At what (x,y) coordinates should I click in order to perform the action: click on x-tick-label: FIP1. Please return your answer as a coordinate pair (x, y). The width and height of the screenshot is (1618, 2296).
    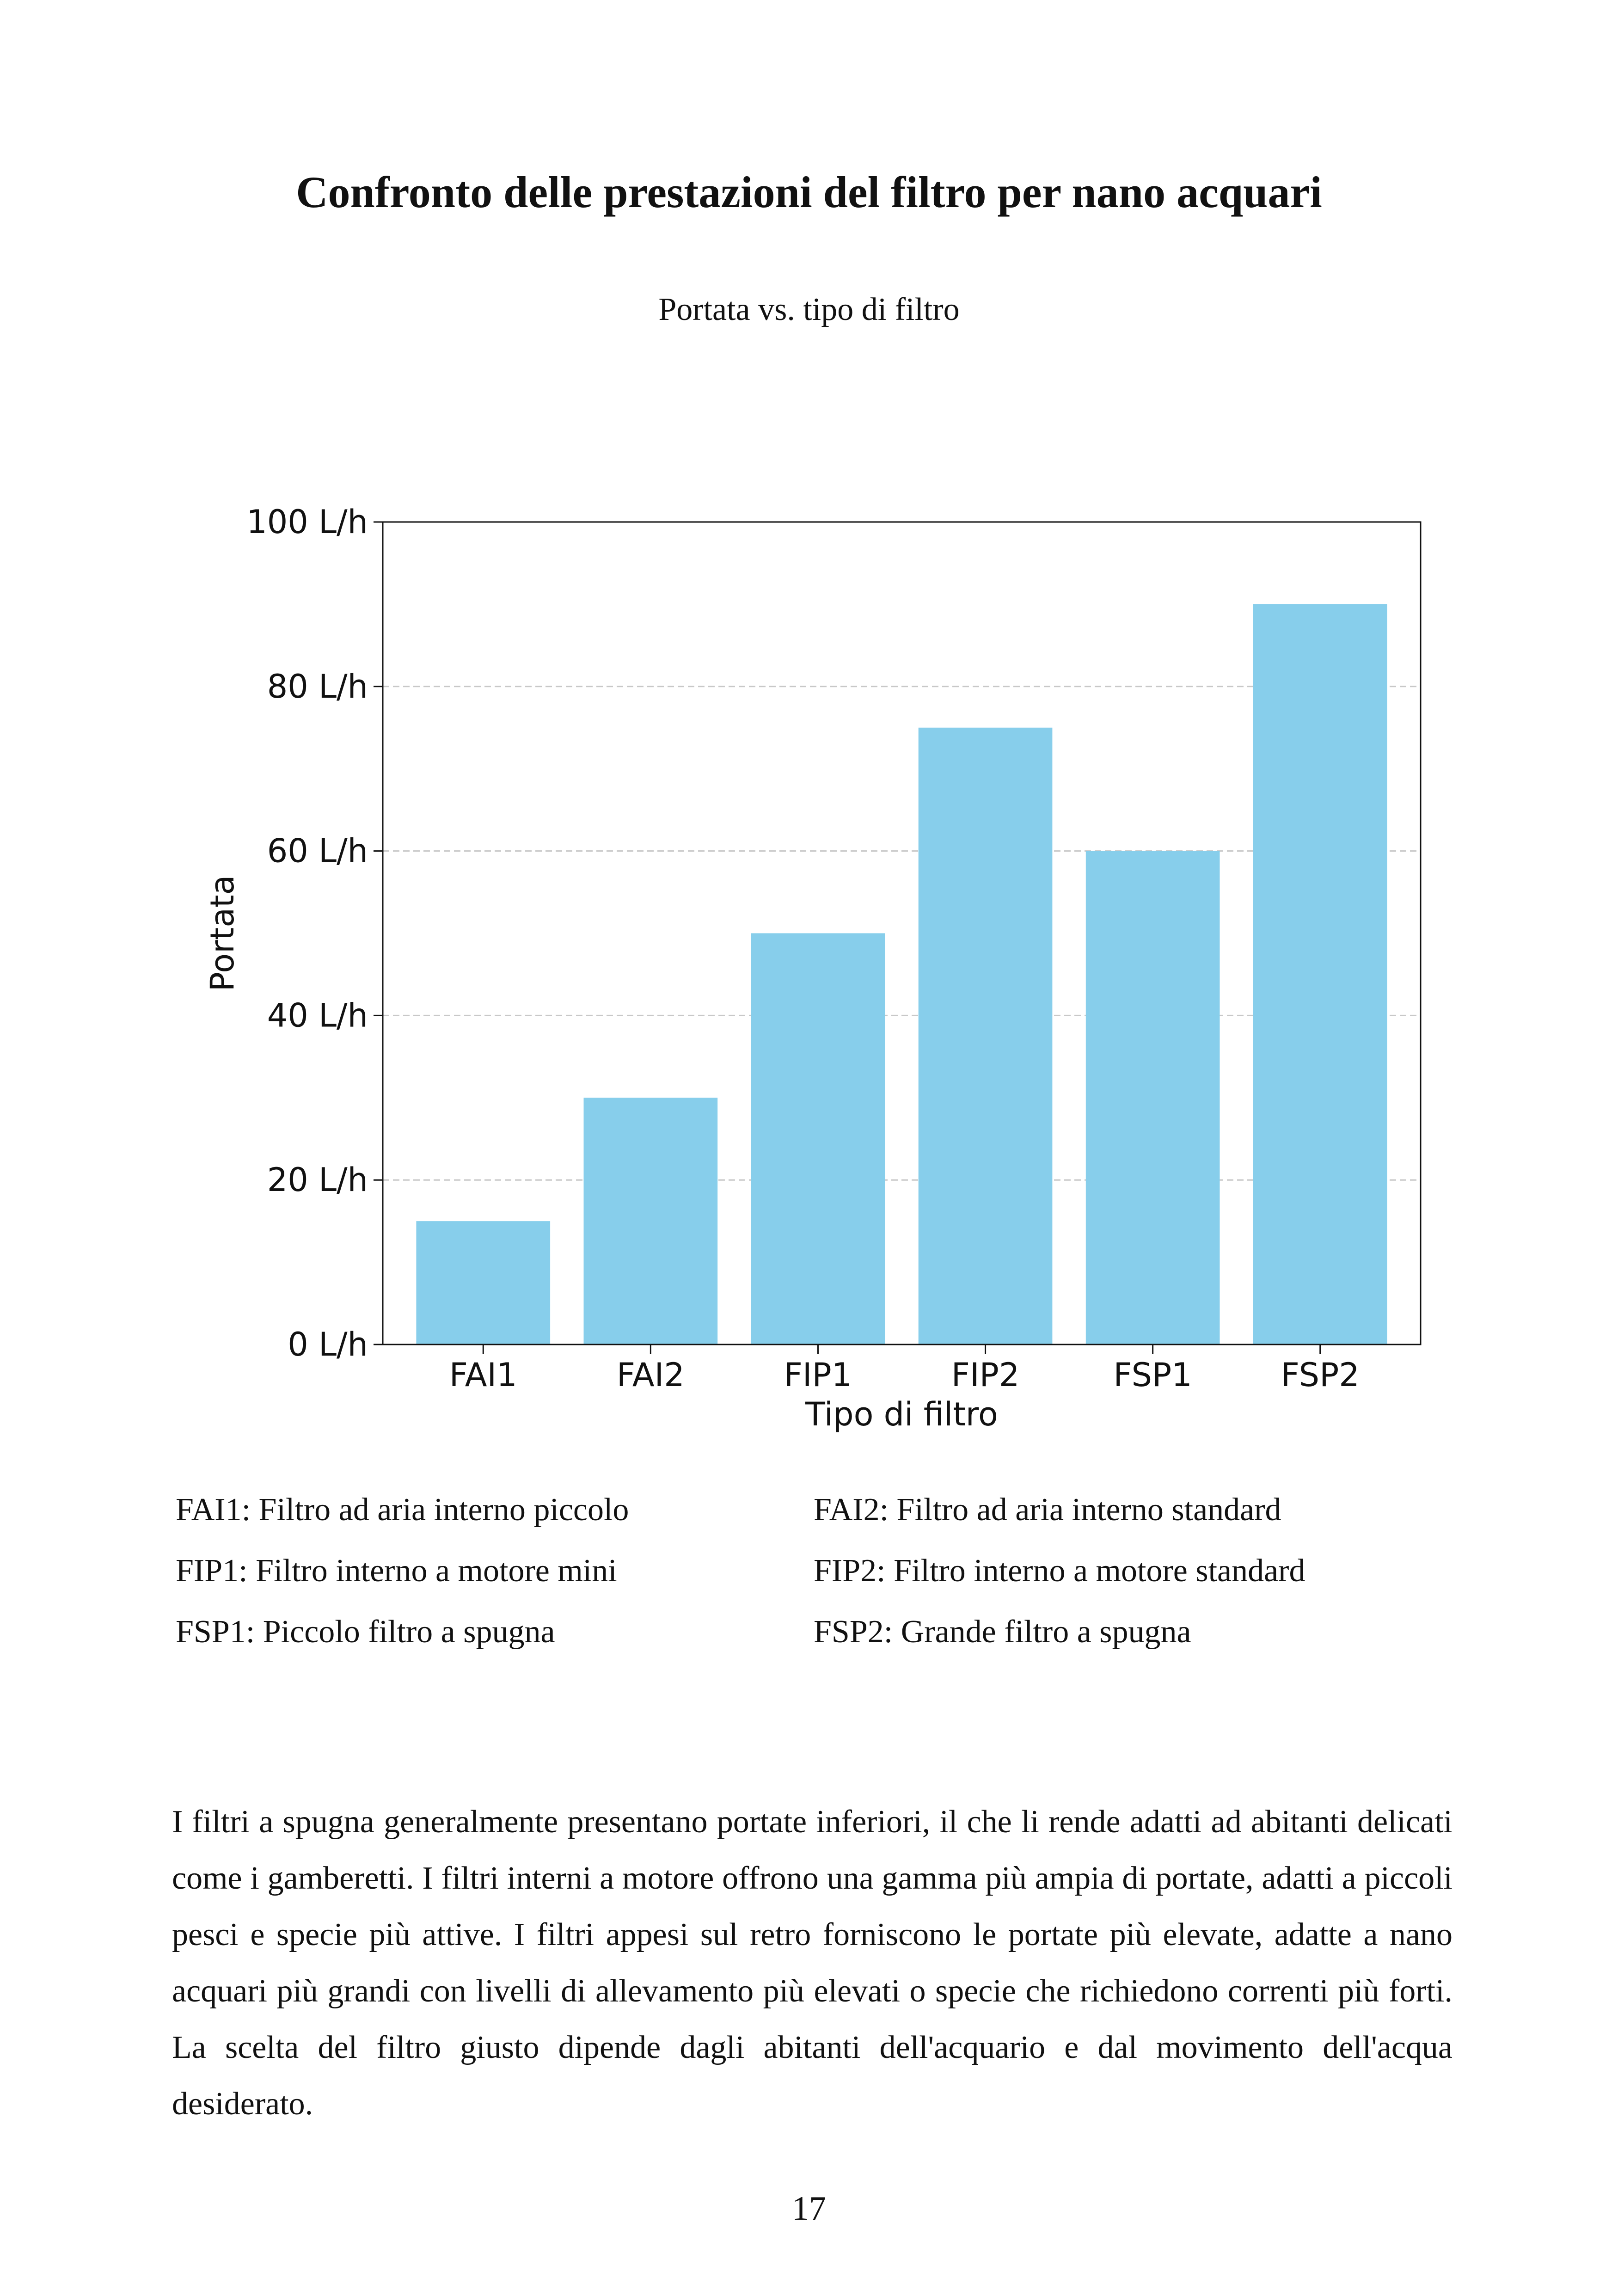
    Looking at the image, I should click on (818, 1375).